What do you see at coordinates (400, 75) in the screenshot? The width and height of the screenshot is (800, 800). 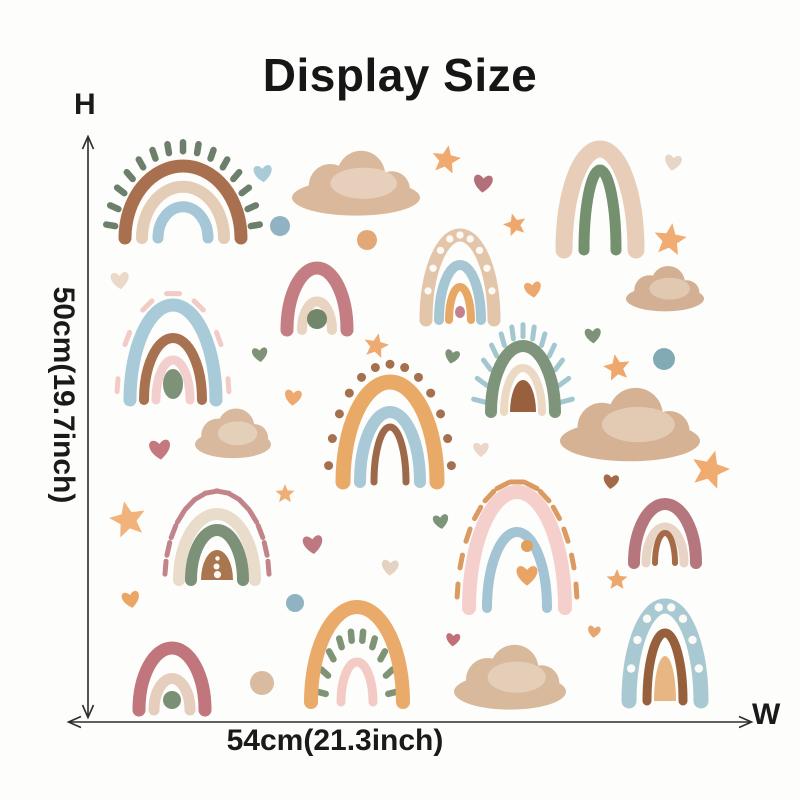 I see `page-title: Display Size` at bounding box center [400, 75].